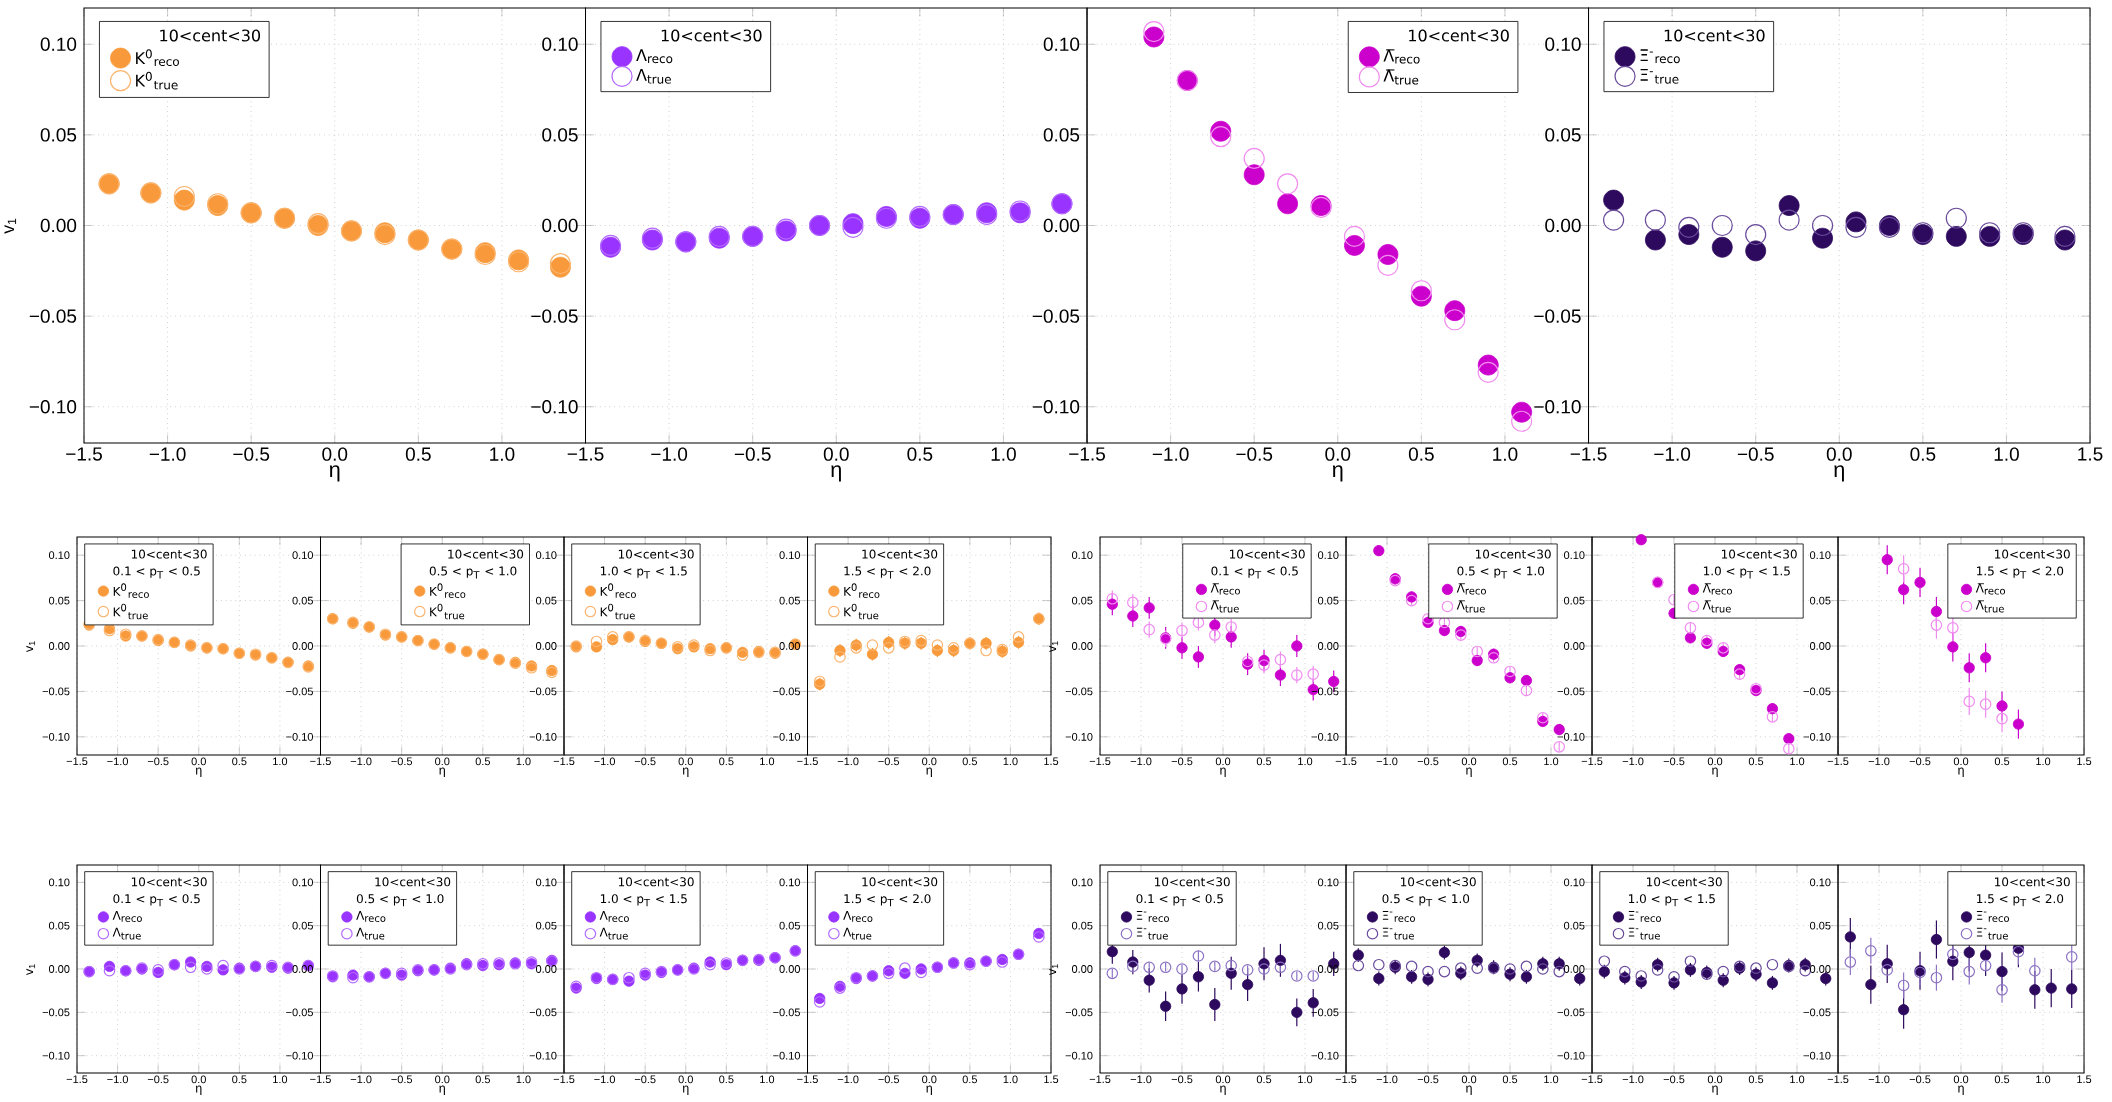 The width and height of the screenshot is (2112, 1102). I want to click on legend-label: Λ$_{true}$, so click(126, 933).